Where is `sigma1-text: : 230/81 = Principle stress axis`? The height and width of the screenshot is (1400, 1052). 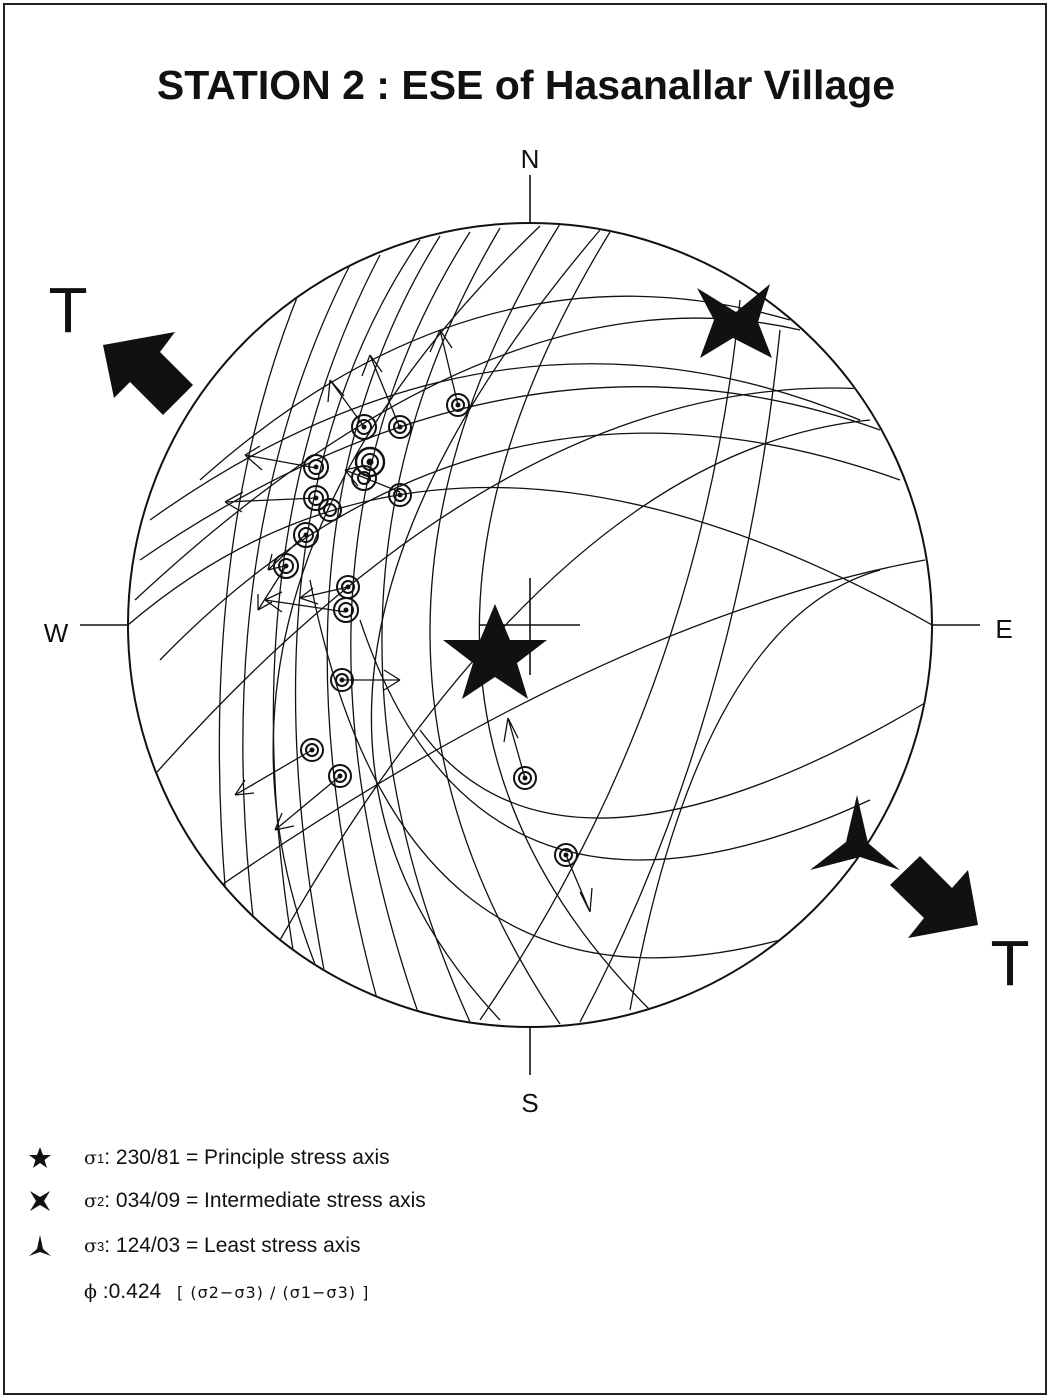 sigma1-text: : 230/81 = Principle stress axis is located at coordinates (247, 1157).